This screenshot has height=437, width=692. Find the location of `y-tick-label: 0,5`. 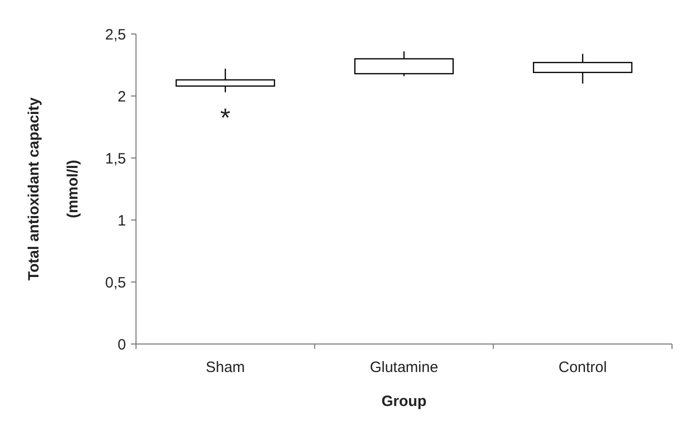

y-tick-label: 0,5 is located at coordinates (115, 283).